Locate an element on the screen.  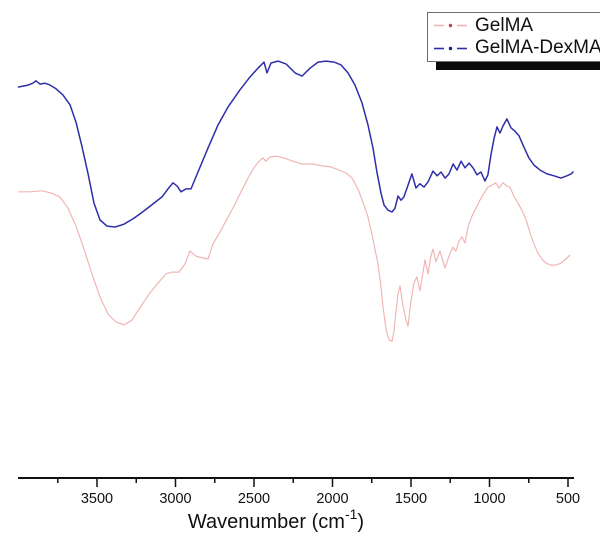
legend-label-gelma: GelMA is located at coordinates (504, 25).